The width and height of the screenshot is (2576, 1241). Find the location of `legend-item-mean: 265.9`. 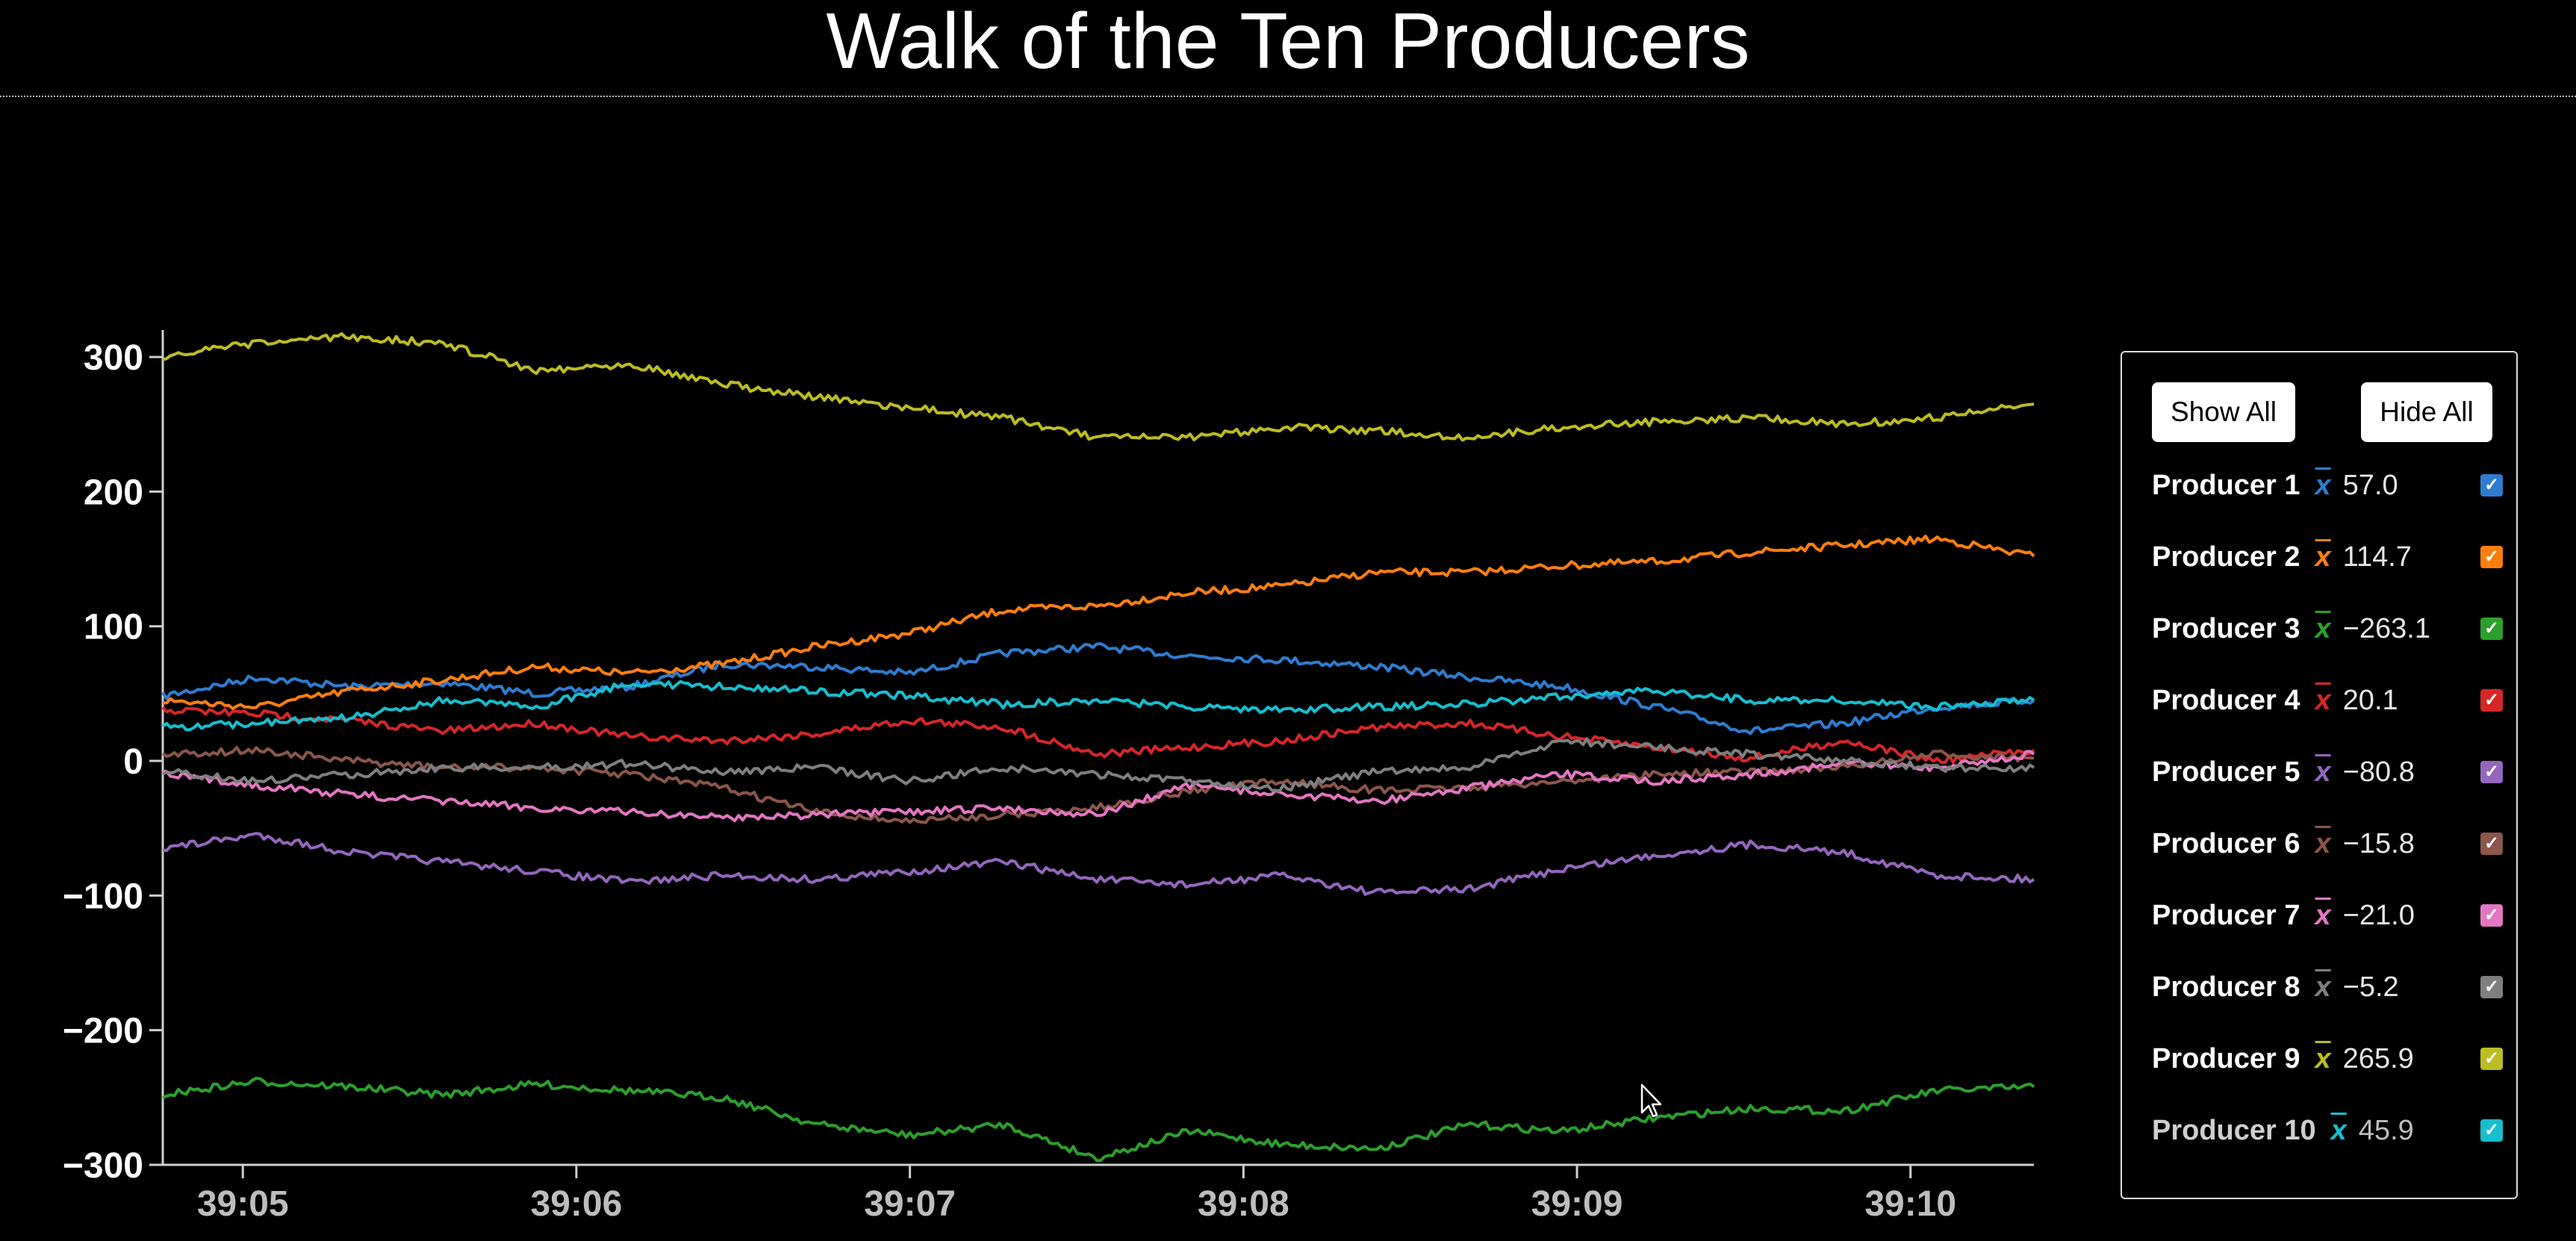

legend-item-mean: 265.9 is located at coordinates (2378, 1058).